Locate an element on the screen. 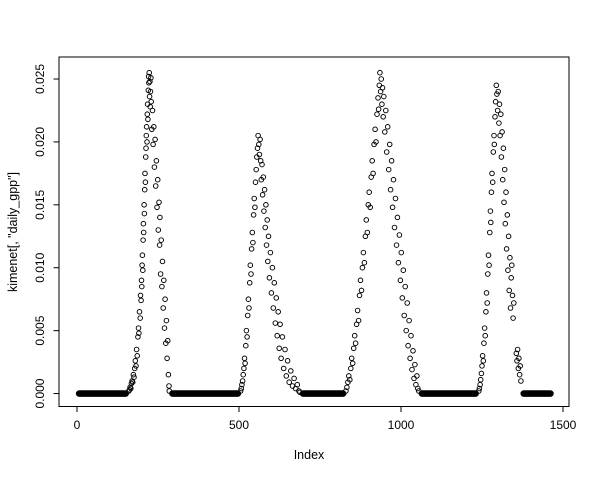 This screenshot has width=600, height=480. y-tick-label: 0.005 is located at coordinates (40, 330).